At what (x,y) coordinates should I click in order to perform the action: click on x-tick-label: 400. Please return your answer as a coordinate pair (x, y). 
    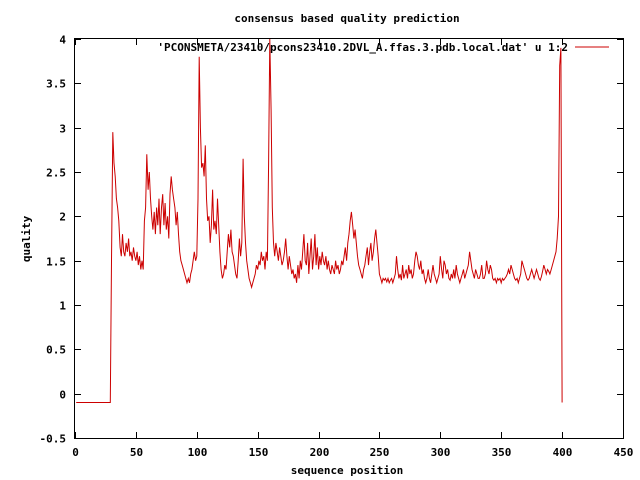
    Looking at the image, I should click on (563, 452).